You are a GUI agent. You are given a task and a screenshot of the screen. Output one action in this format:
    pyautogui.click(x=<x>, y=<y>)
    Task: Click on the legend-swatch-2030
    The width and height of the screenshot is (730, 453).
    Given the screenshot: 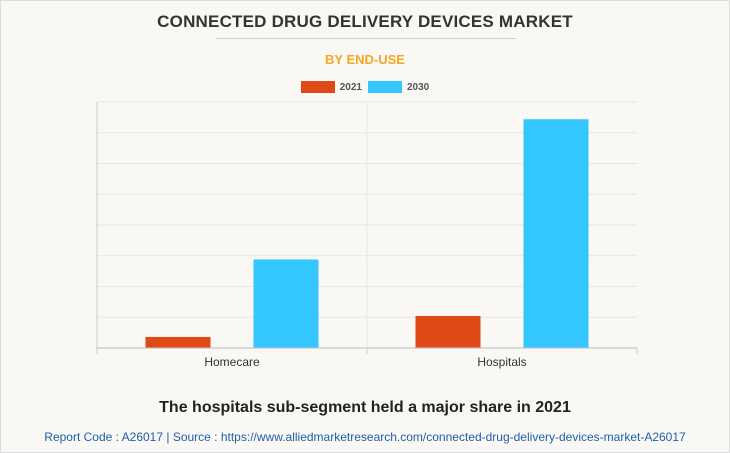 What is the action you would take?
    pyautogui.click(x=385, y=87)
    